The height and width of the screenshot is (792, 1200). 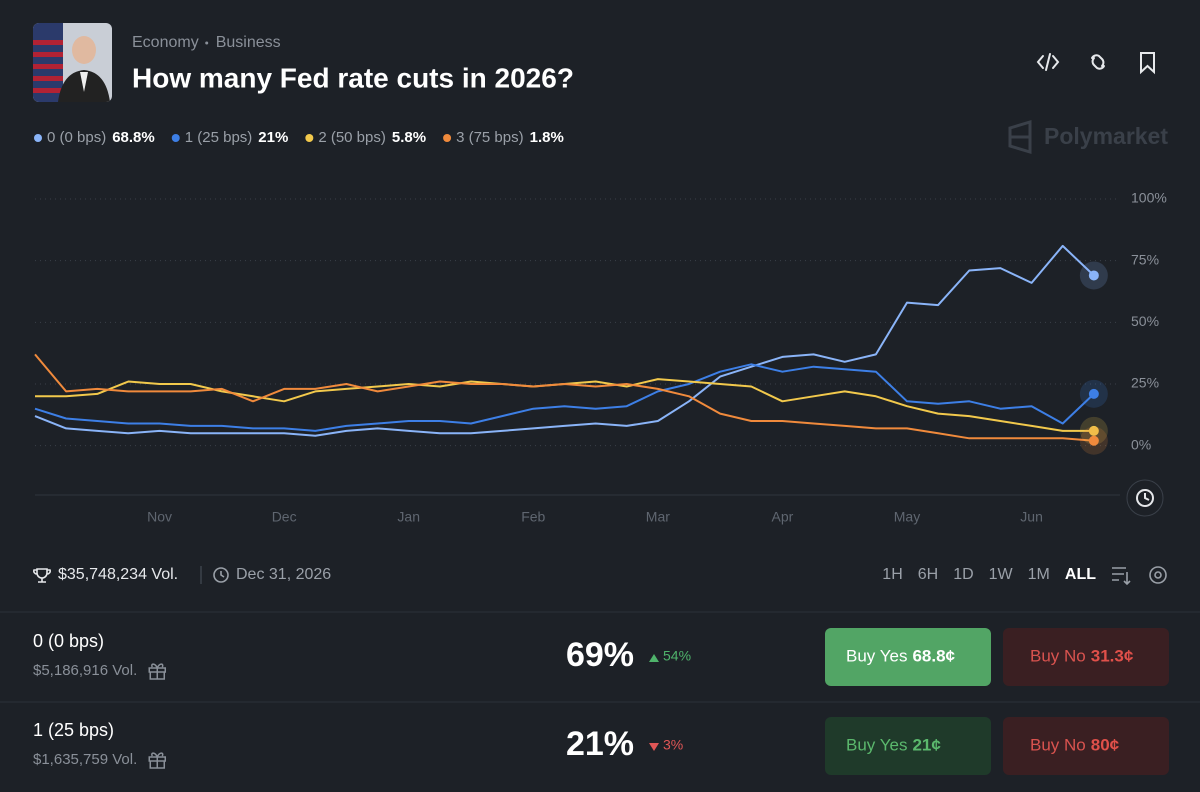 What do you see at coordinates (1112, 655) in the screenshot?
I see `button-price: 31.3¢` at bounding box center [1112, 655].